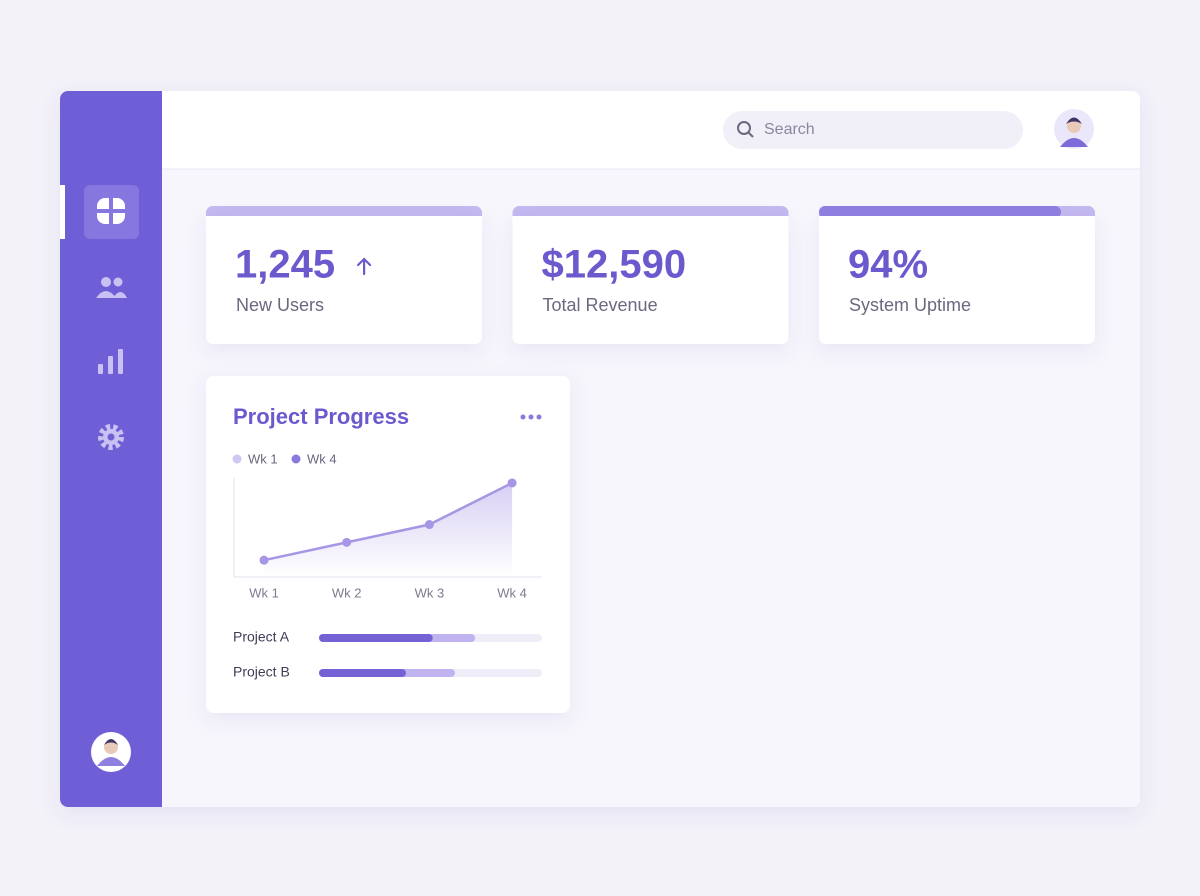  What do you see at coordinates (285, 265) in the screenshot?
I see `stat-value: 1,245` at bounding box center [285, 265].